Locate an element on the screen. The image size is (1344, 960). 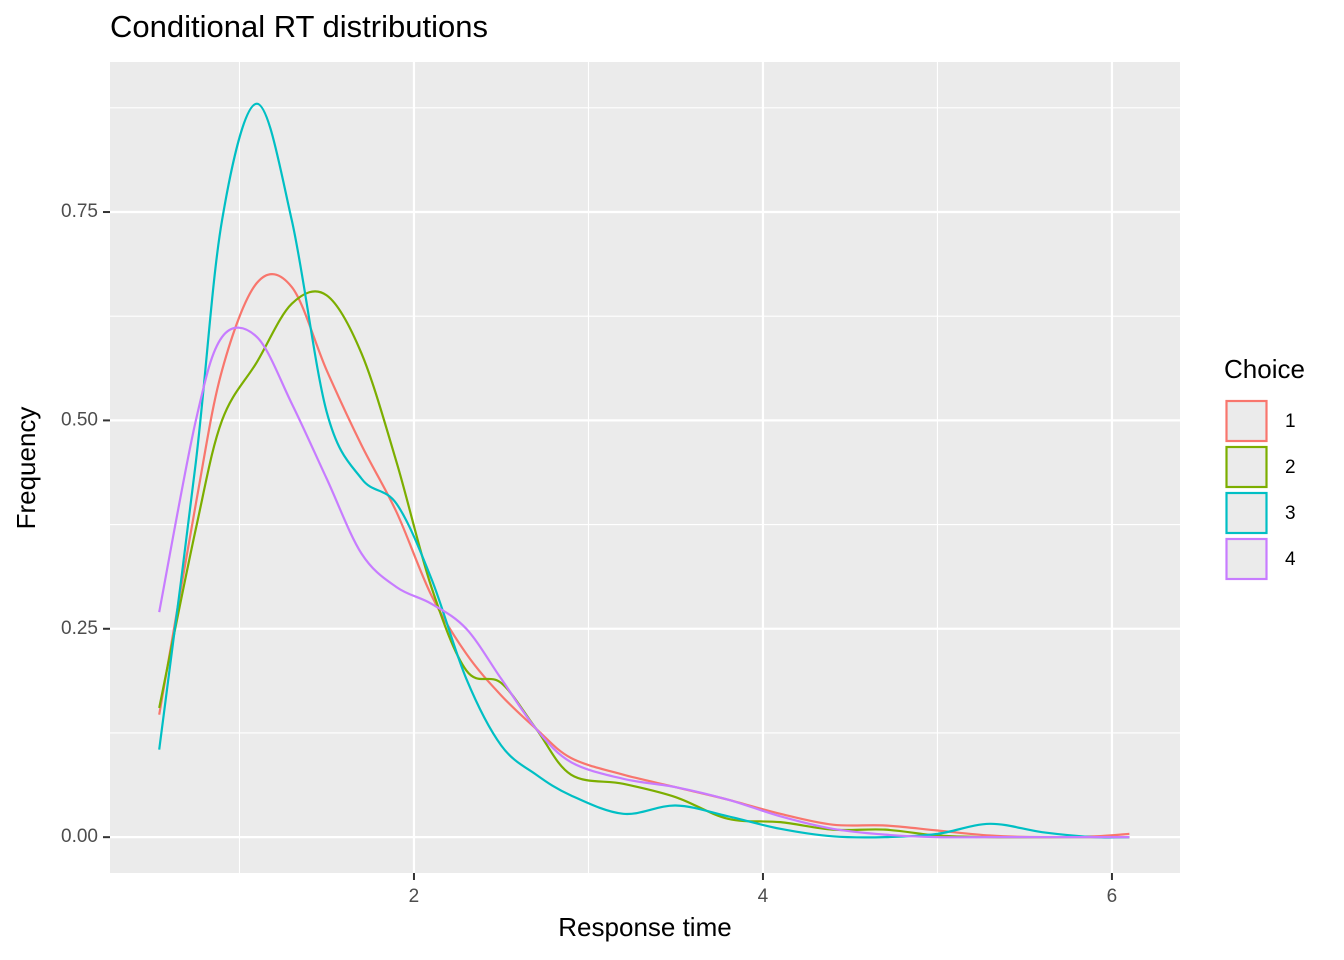
y-tick-label: 0.50 is located at coordinates (79, 419).